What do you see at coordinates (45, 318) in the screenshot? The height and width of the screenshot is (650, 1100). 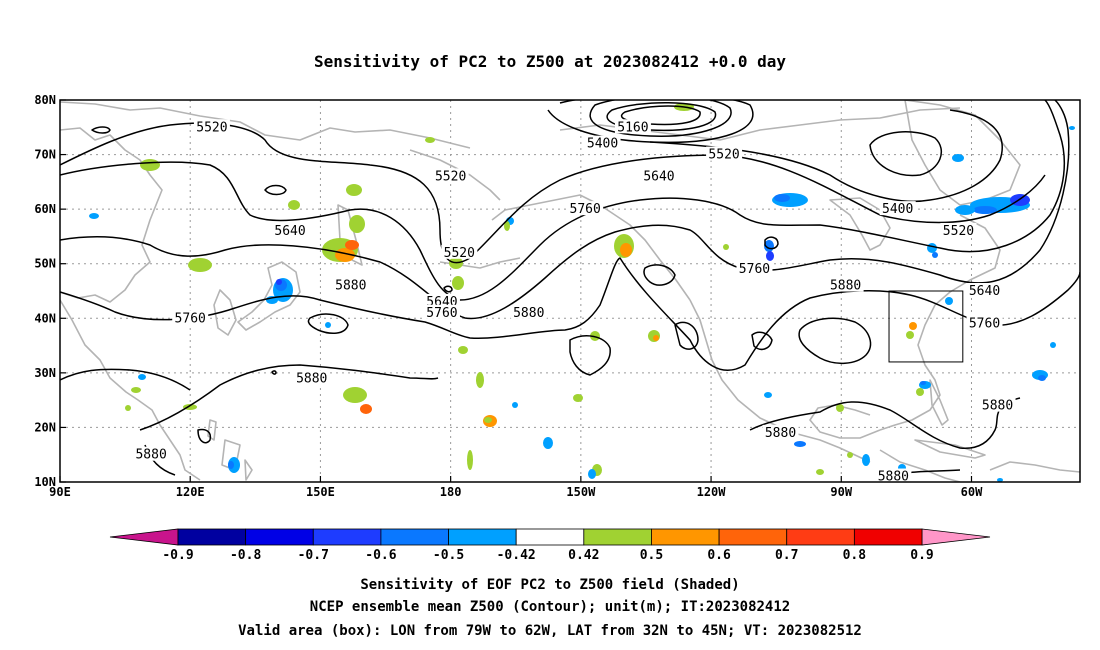 I see `lat-tick-label: 40N` at bounding box center [45, 318].